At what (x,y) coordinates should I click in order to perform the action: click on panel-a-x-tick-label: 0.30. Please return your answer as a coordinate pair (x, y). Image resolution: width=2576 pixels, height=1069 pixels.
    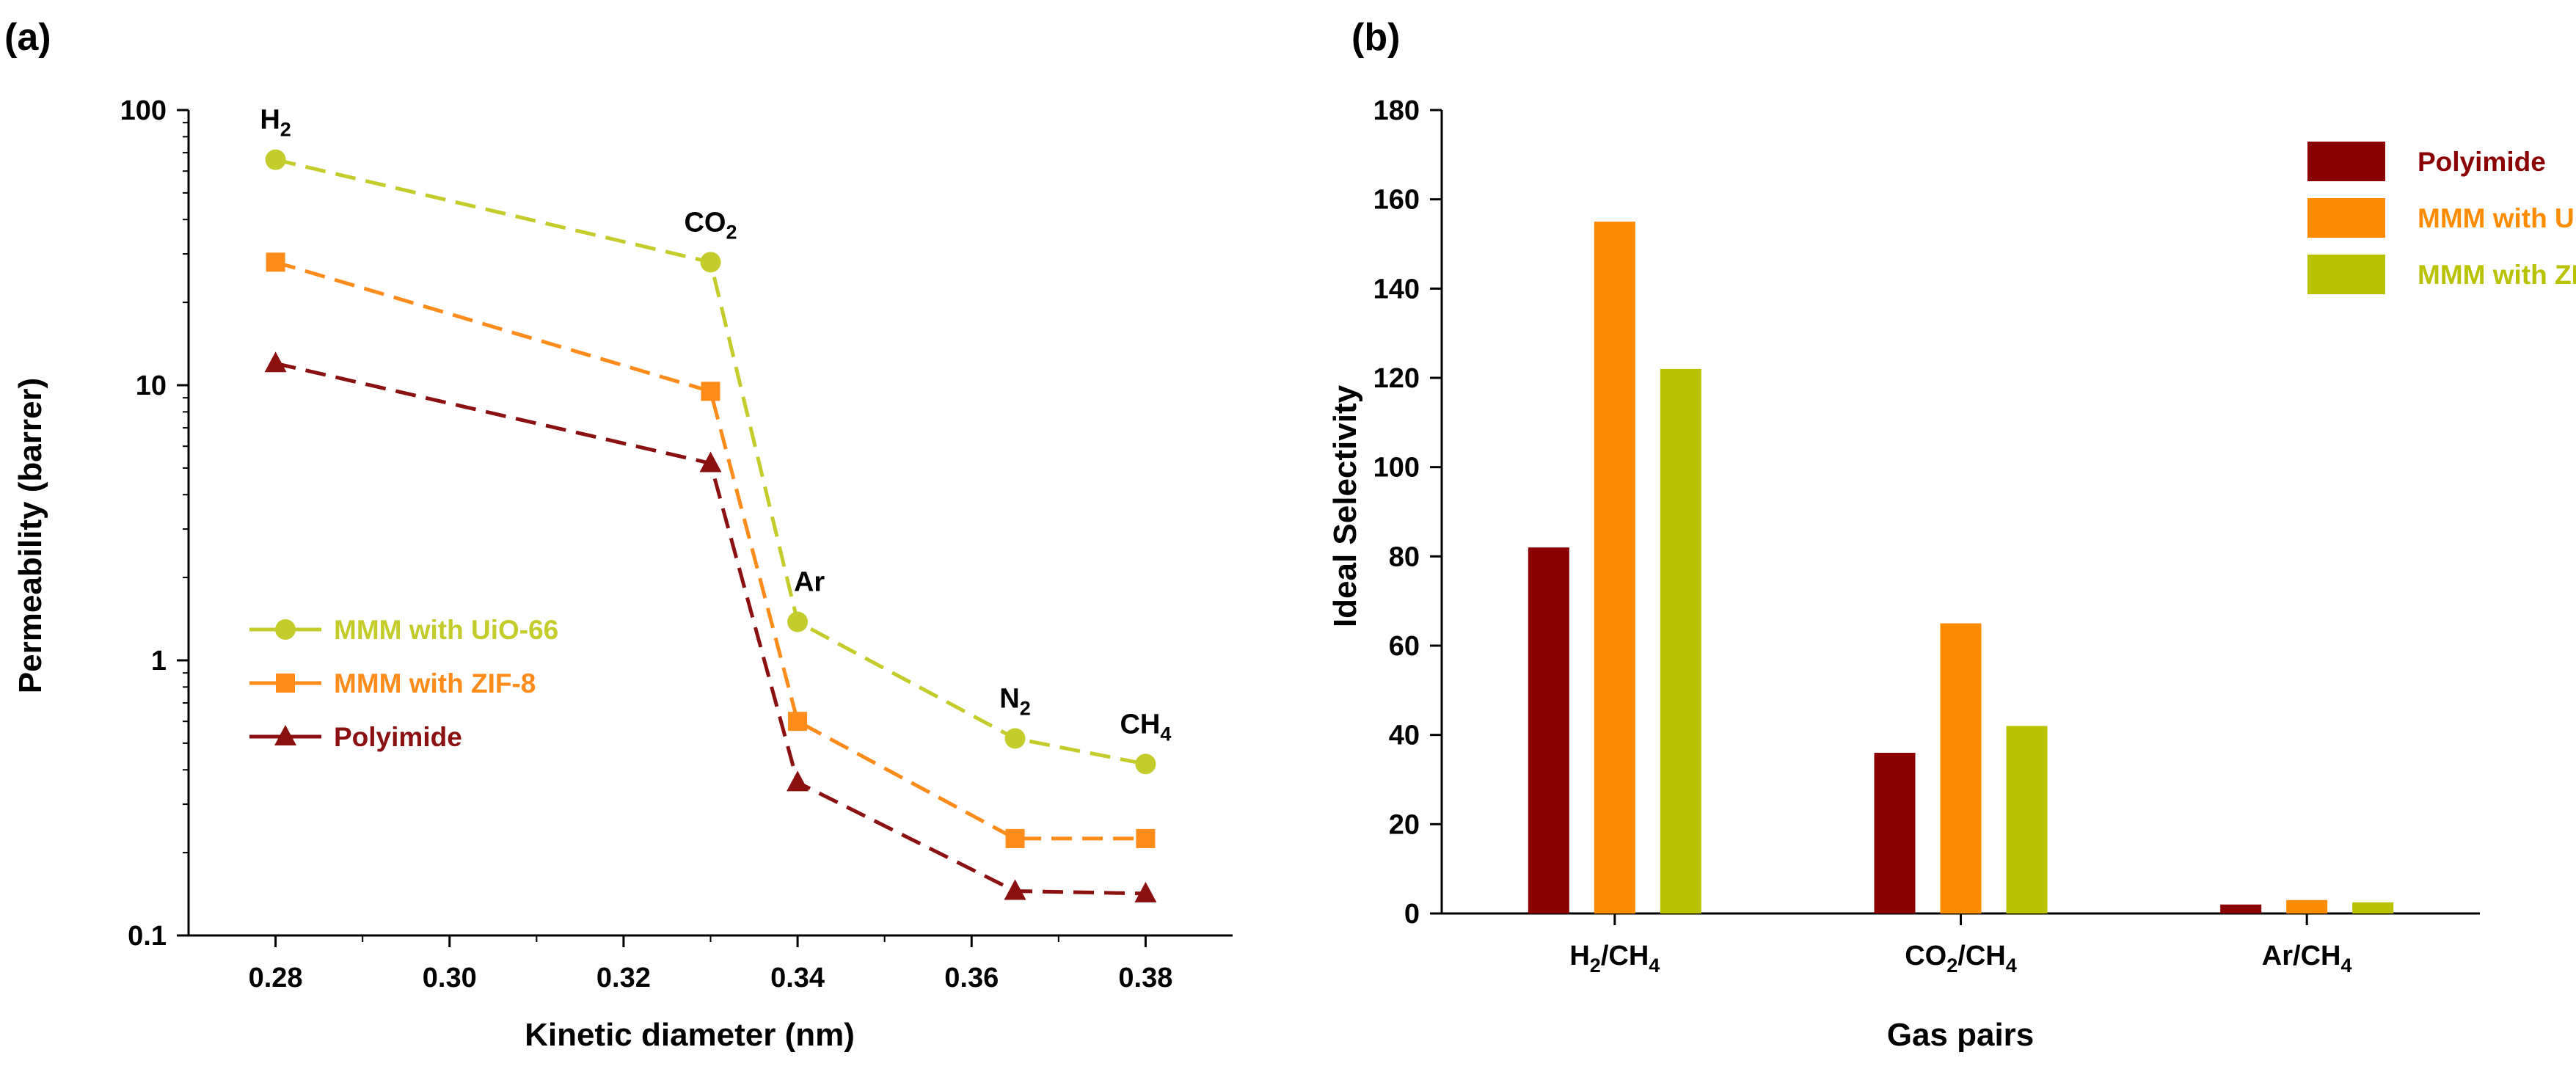
    Looking at the image, I should click on (450, 978).